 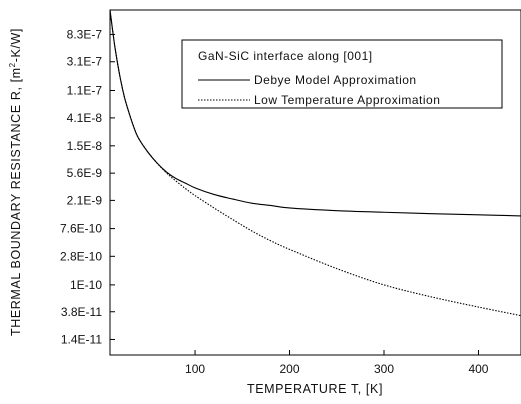 I want to click on y-tick-label: 1.1E-7, so click(x=85, y=91).